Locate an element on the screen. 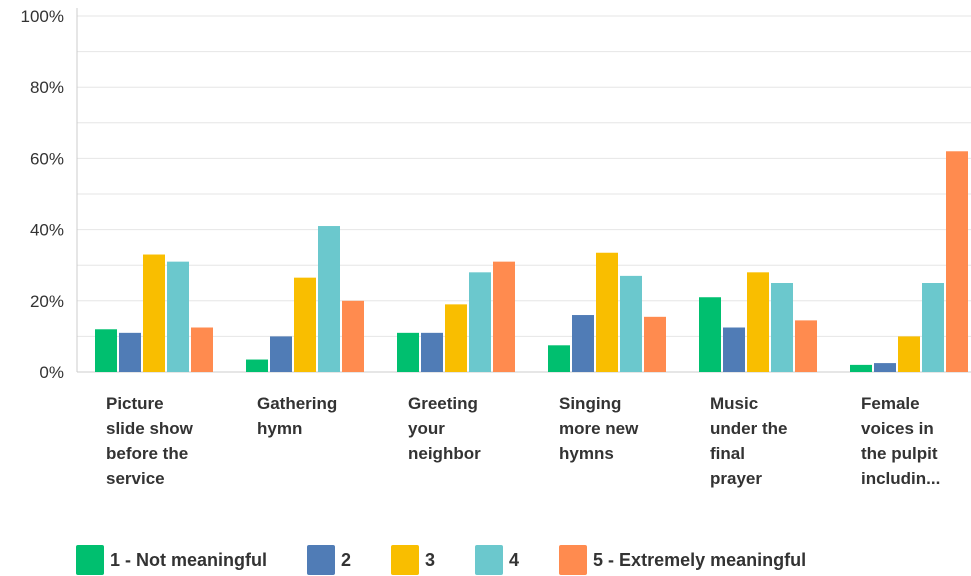  y-tick-label: 0% is located at coordinates (51, 372).